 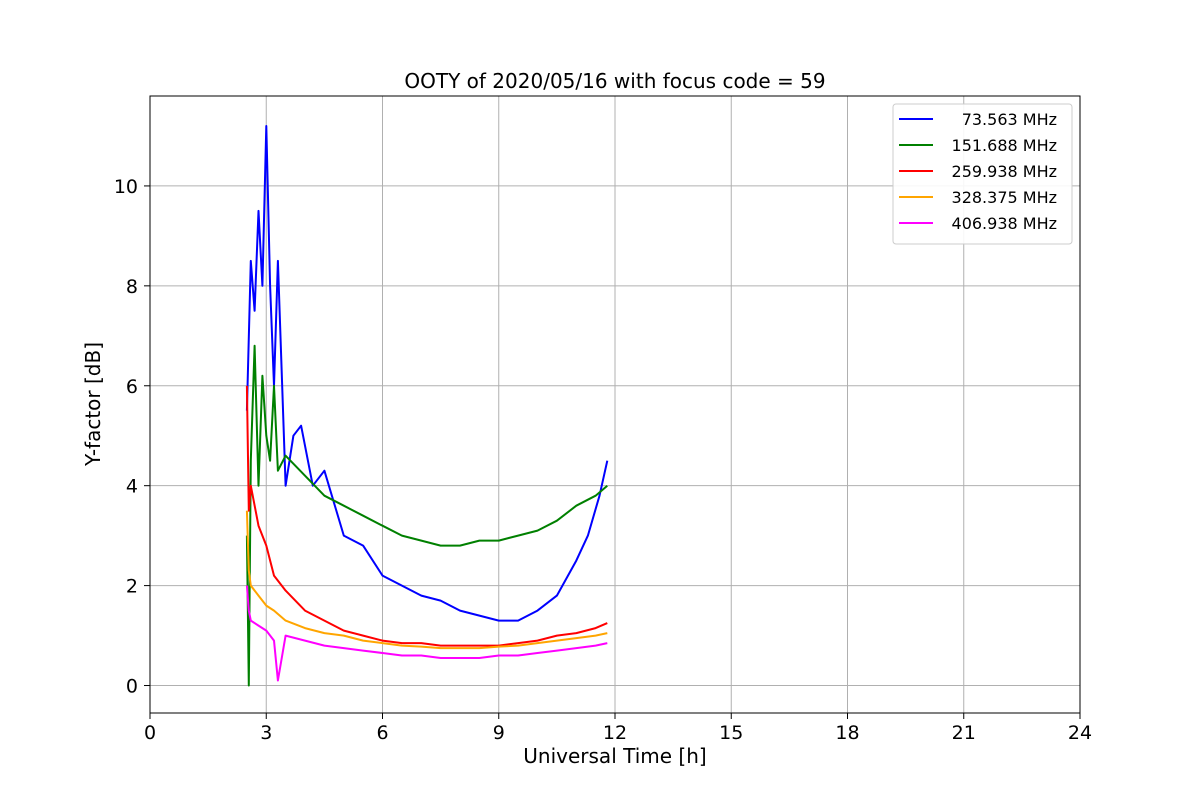 What do you see at coordinates (964, 733) in the screenshot?
I see `x-tick-label: 21` at bounding box center [964, 733].